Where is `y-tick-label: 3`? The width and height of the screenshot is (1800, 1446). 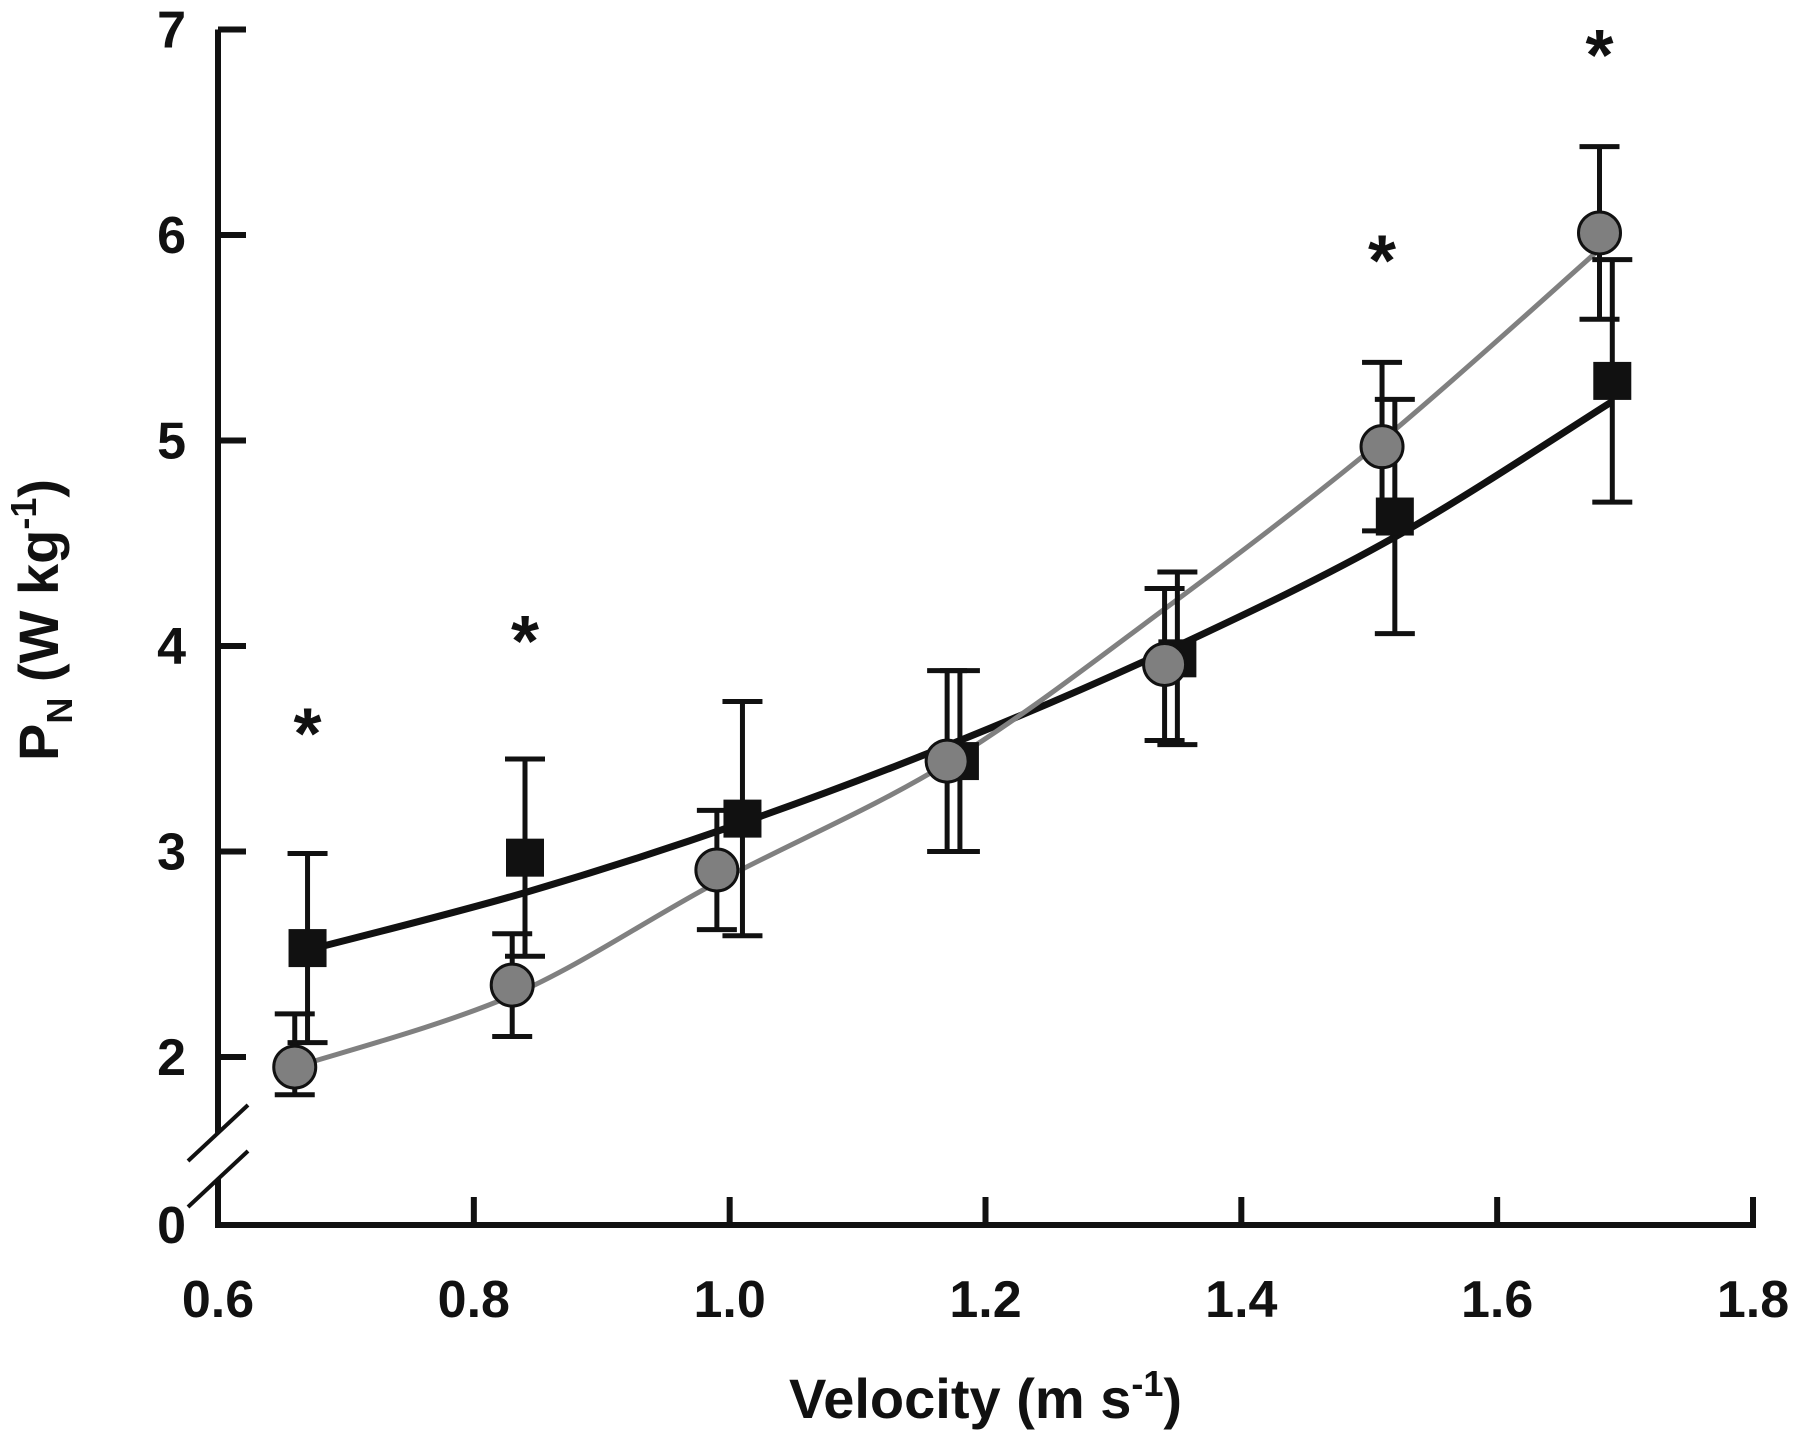 y-tick-label: 3 is located at coordinates (171, 853).